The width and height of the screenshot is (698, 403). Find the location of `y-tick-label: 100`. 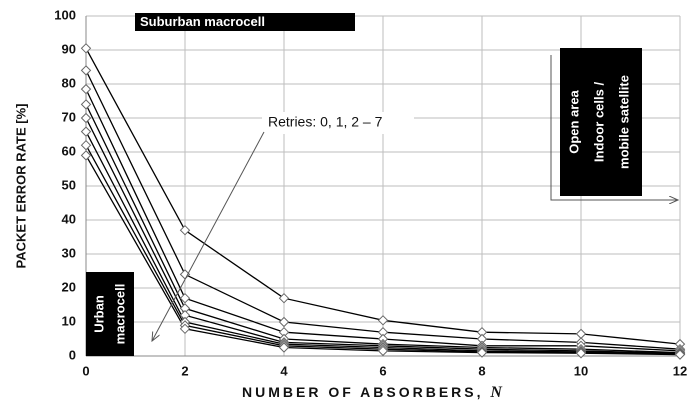

y-tick-label: 100 is located at coordinates (65, 14).